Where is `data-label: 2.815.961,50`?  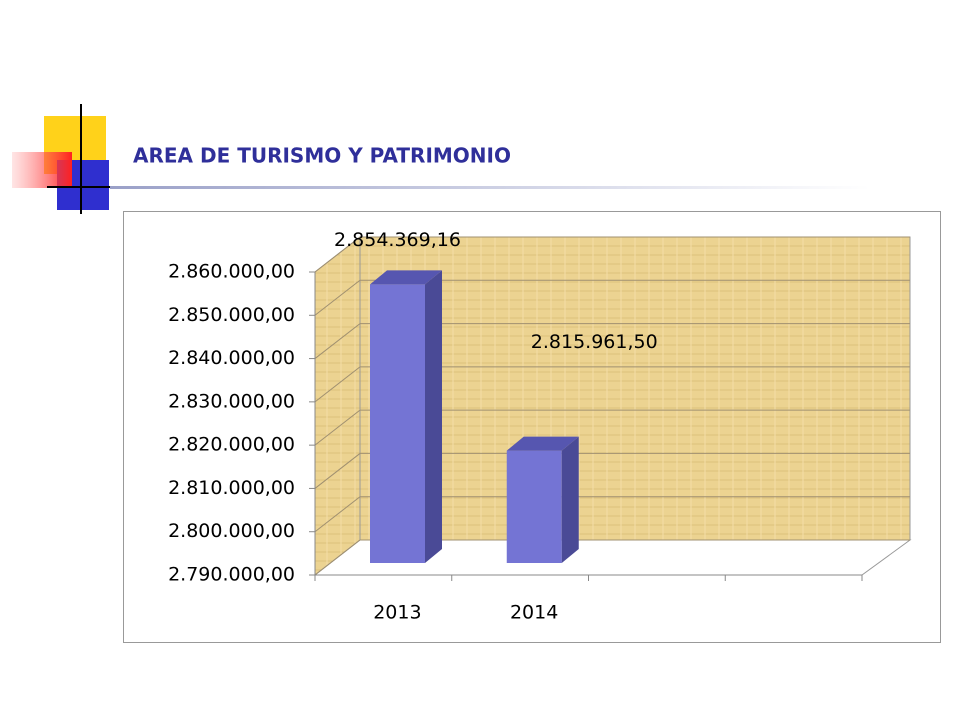 data-label: 2.815.961,50 is located at coordinates (594, 342).